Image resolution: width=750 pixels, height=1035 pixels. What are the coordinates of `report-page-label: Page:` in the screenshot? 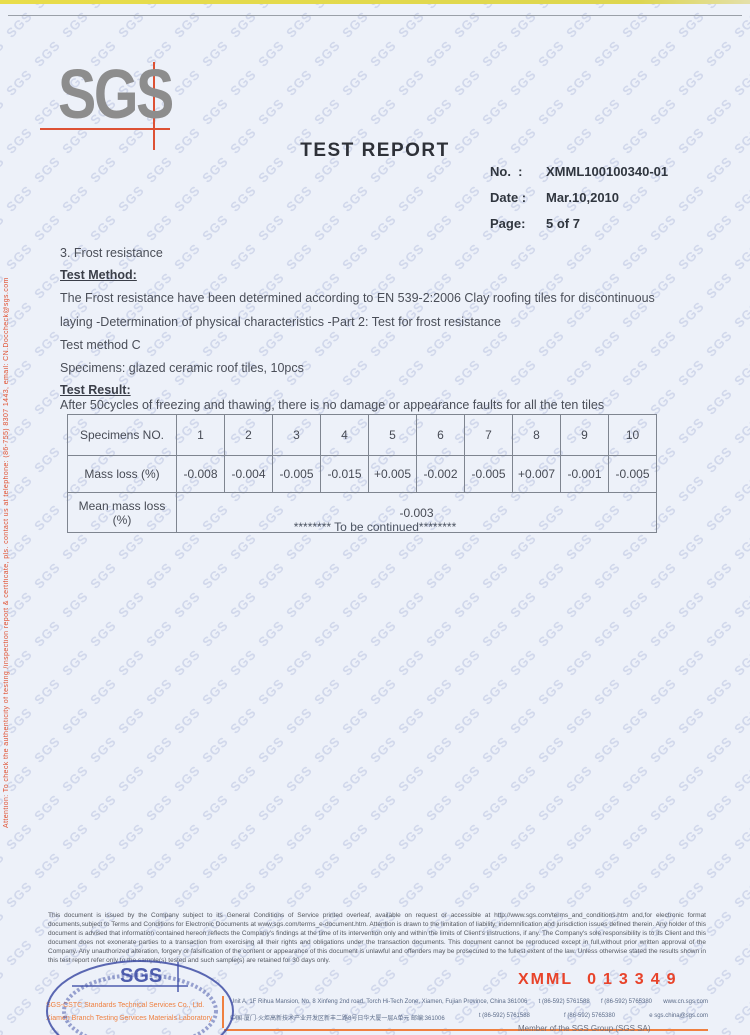 It's located at (508, 223).